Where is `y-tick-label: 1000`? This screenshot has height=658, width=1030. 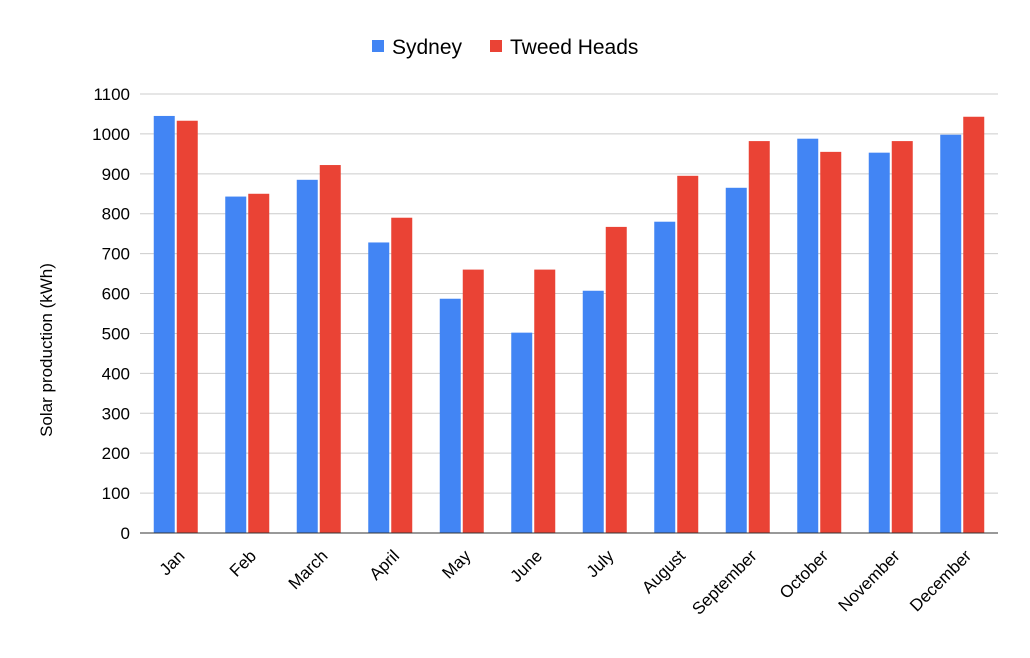
y-tick-label: 1000 is located at coordinates (111, 134).